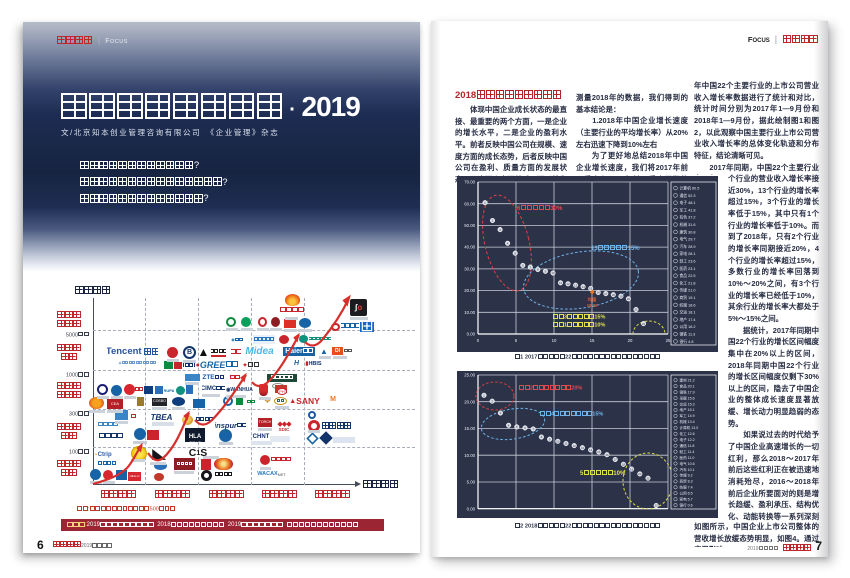 The height and width of the screenshot is (578, 850). I want to click on svg-text: 采掘 15.6, so click(687, 397).